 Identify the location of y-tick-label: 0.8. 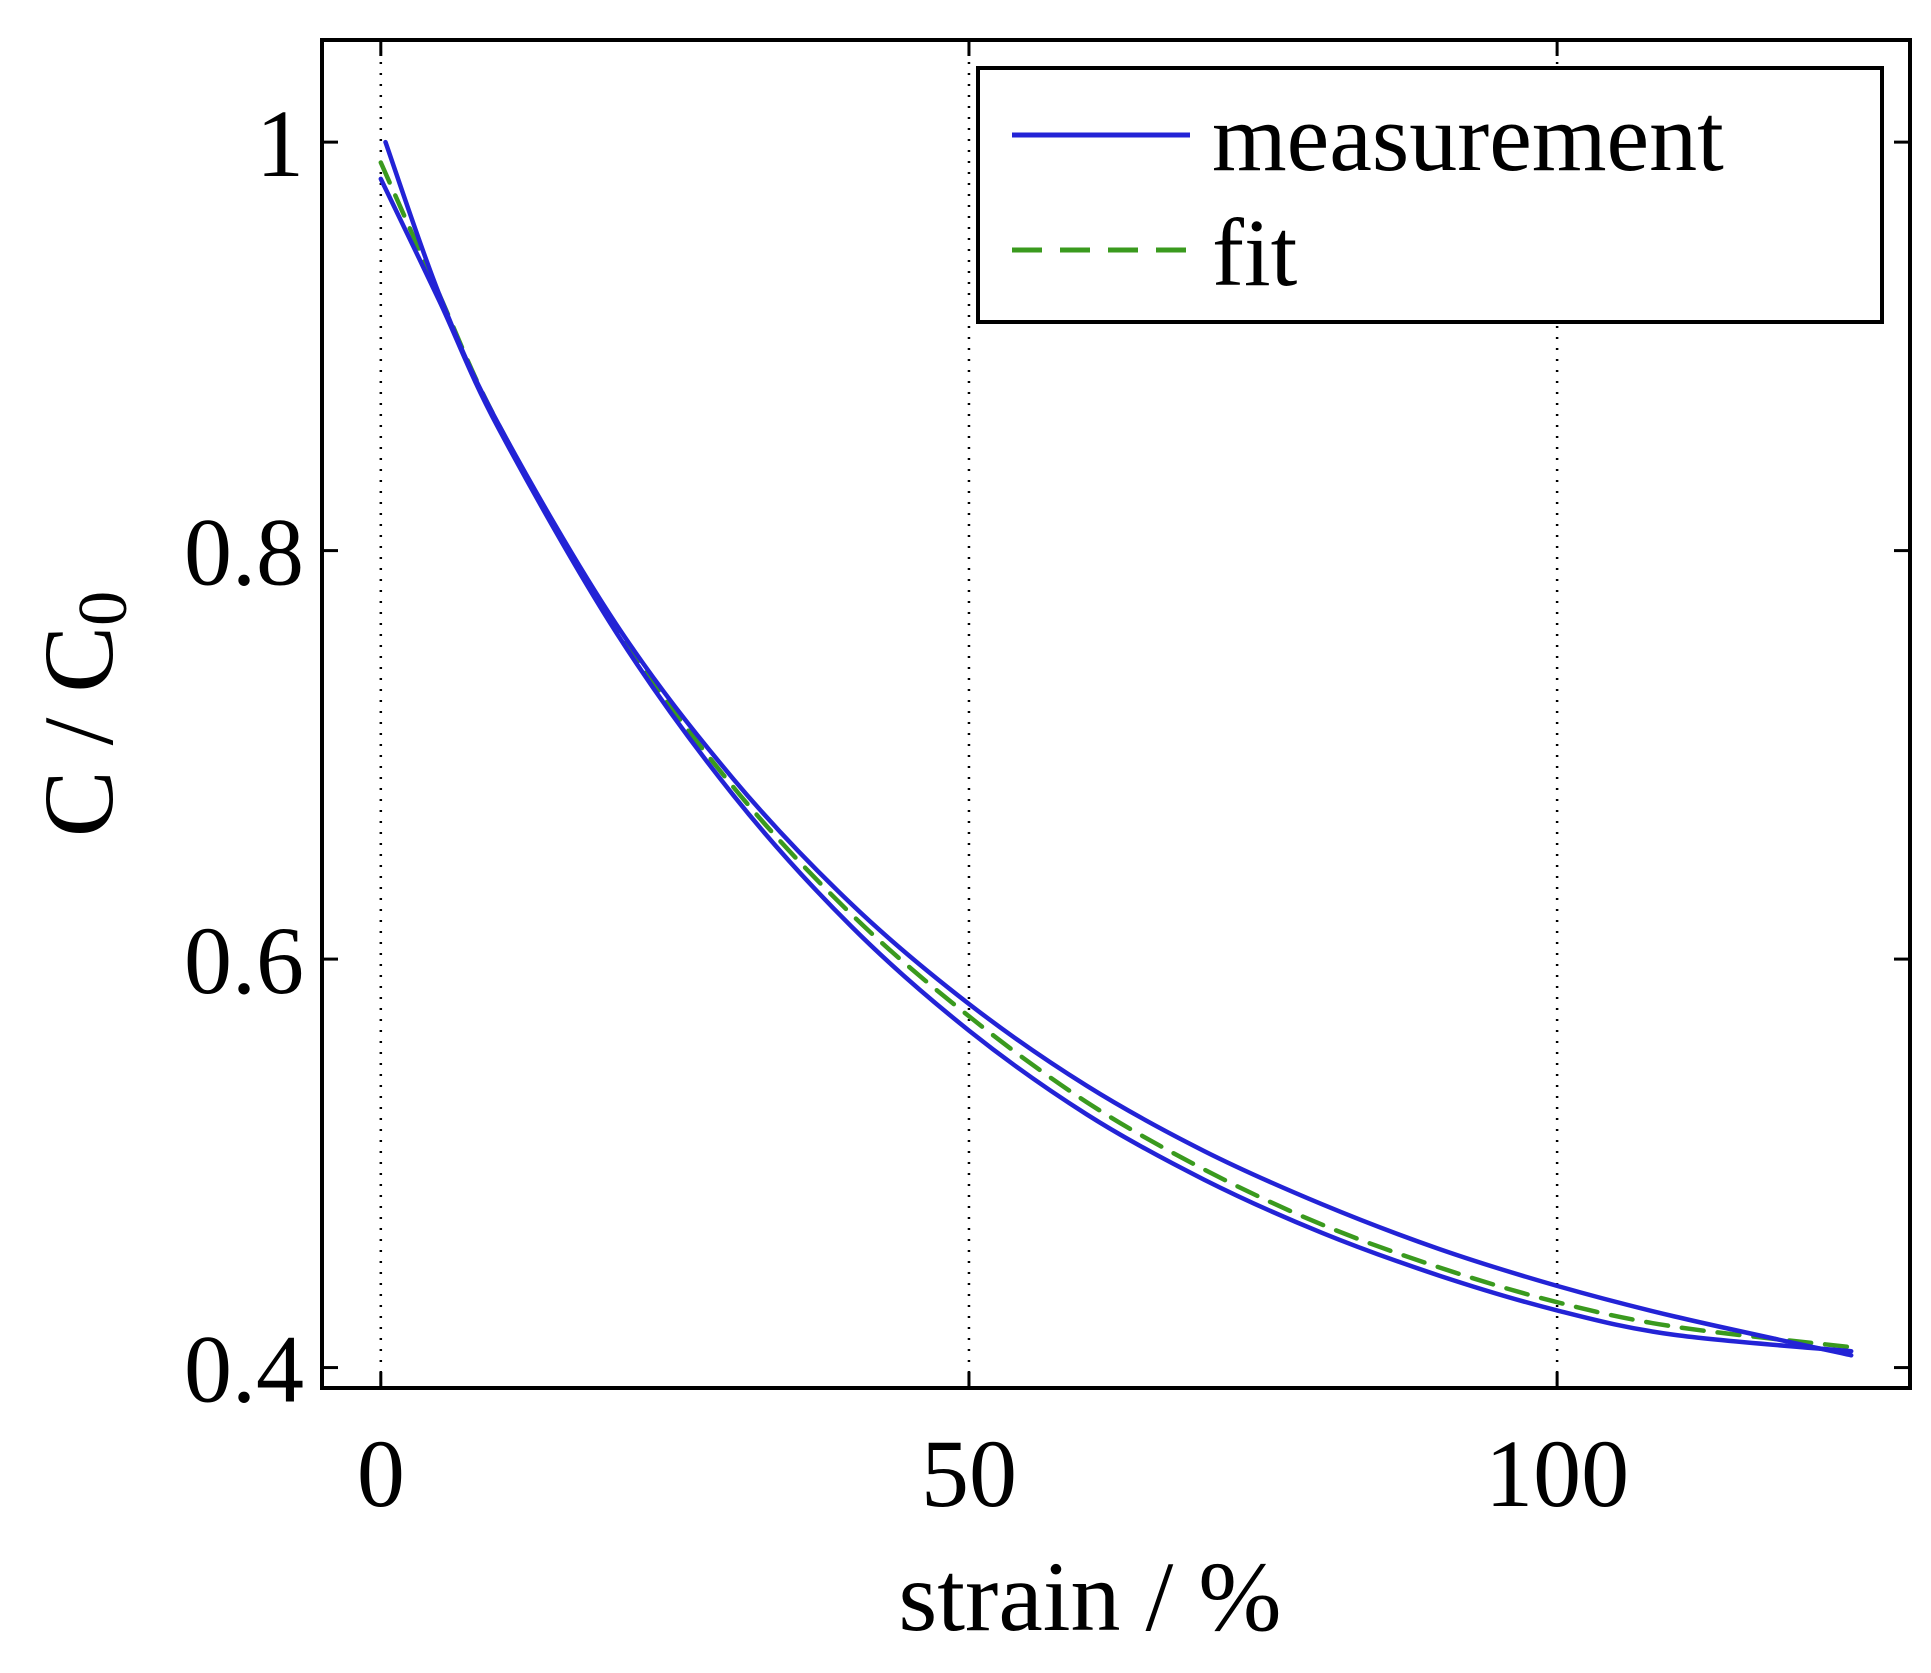
(244, 552).